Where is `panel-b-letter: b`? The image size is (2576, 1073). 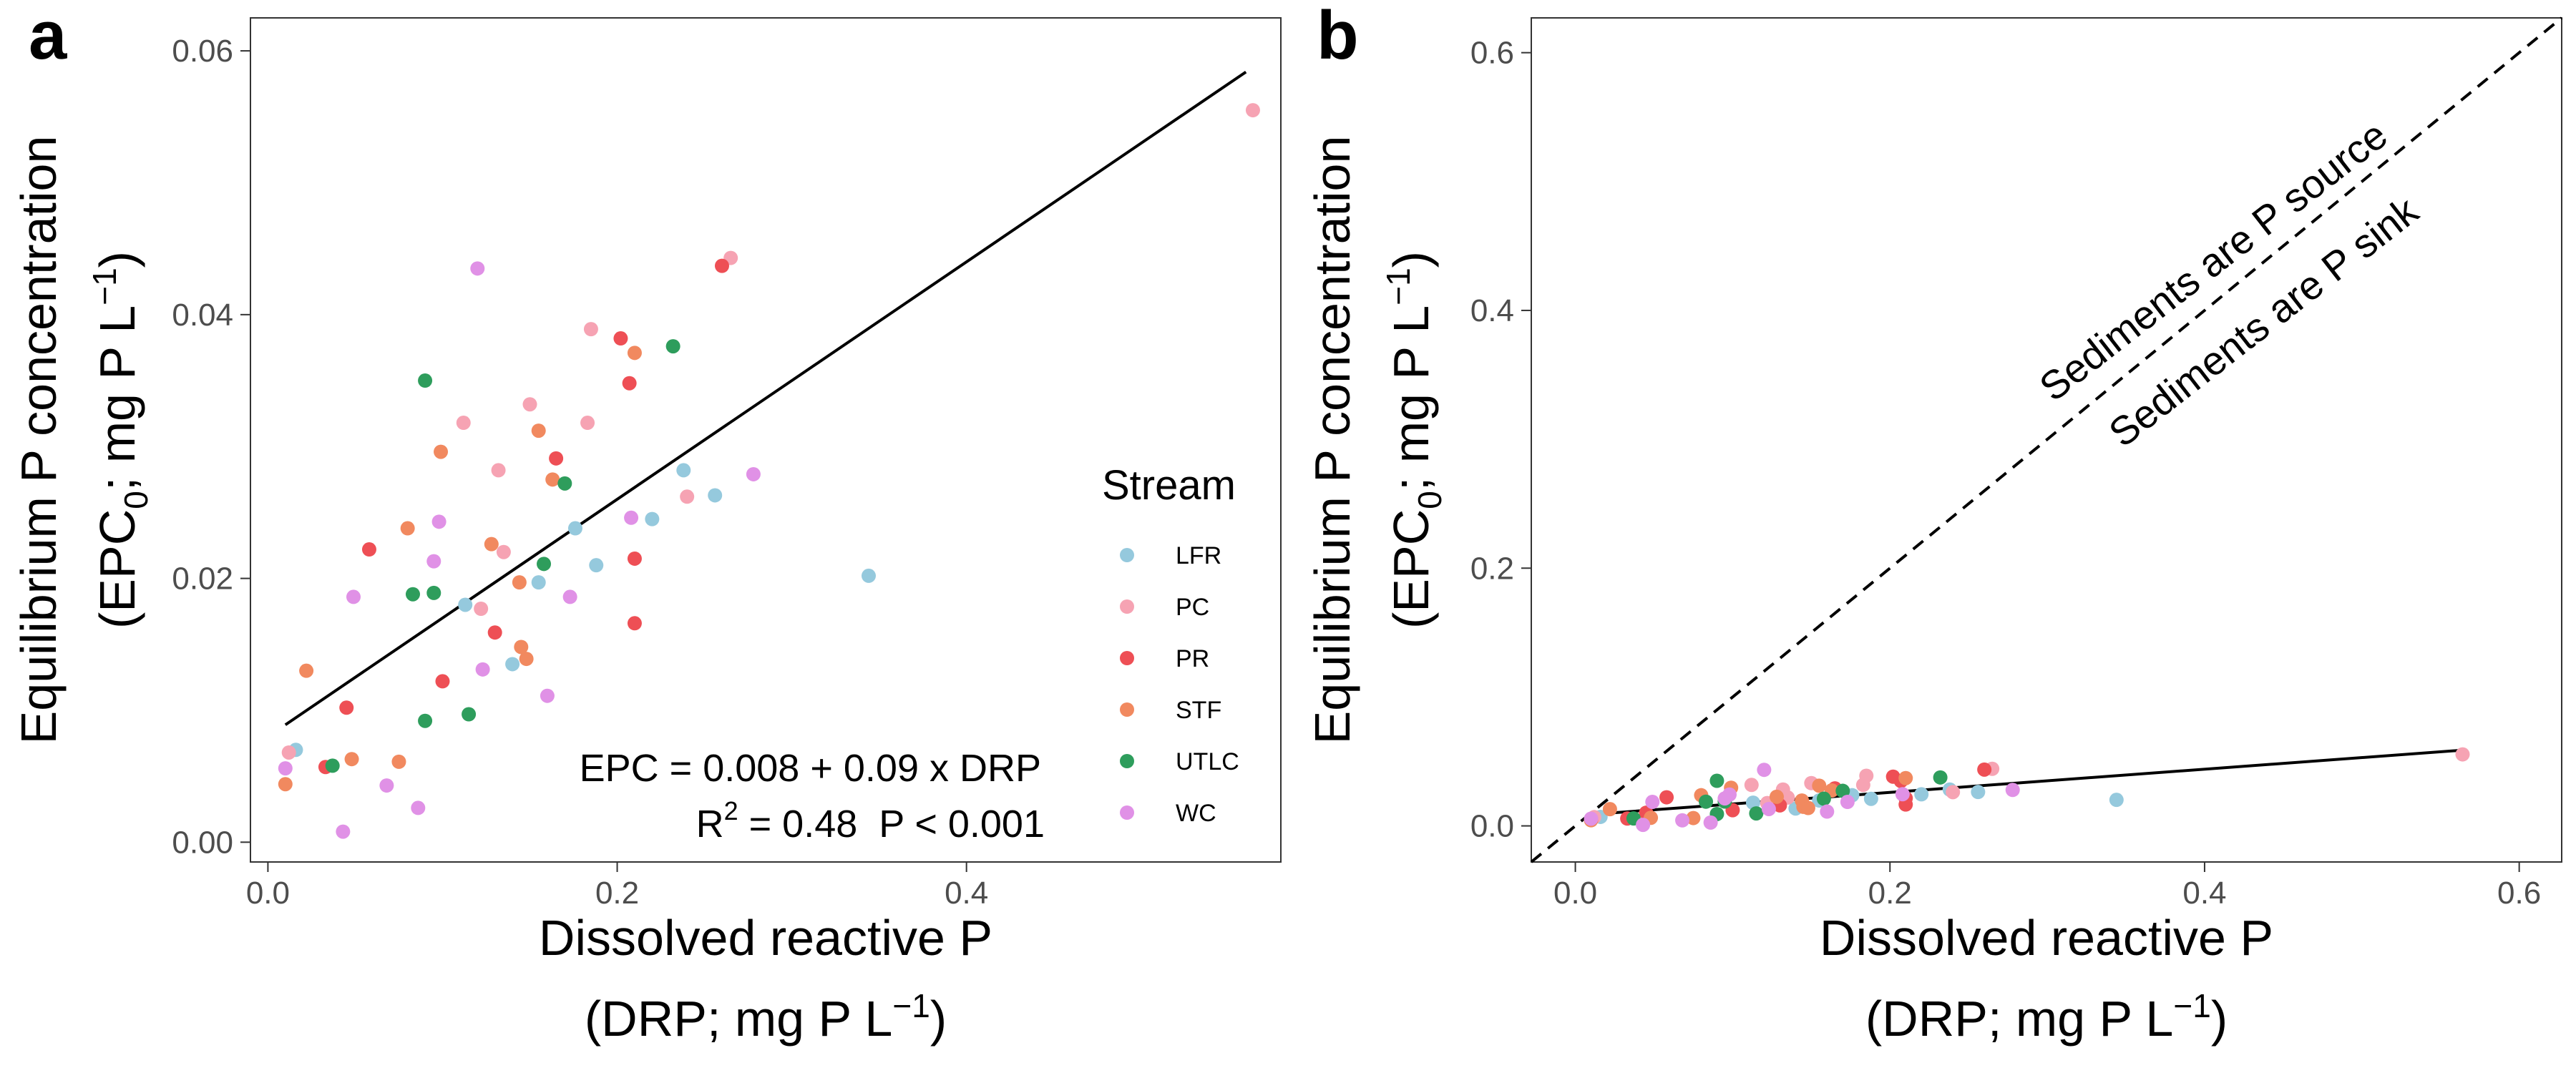
panel-b-letter: b is located at coordinates (1338, 37).